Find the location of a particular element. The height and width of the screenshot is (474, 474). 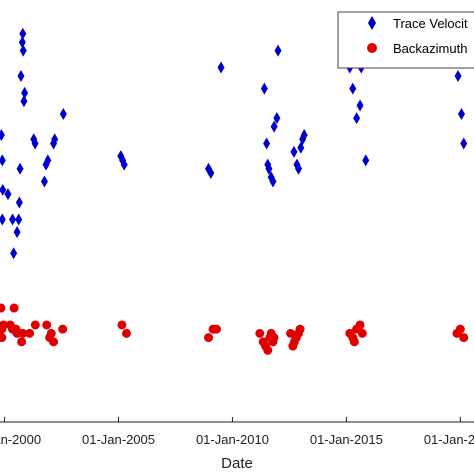

x-axis-label: Date is located at coordinates (237, 463).